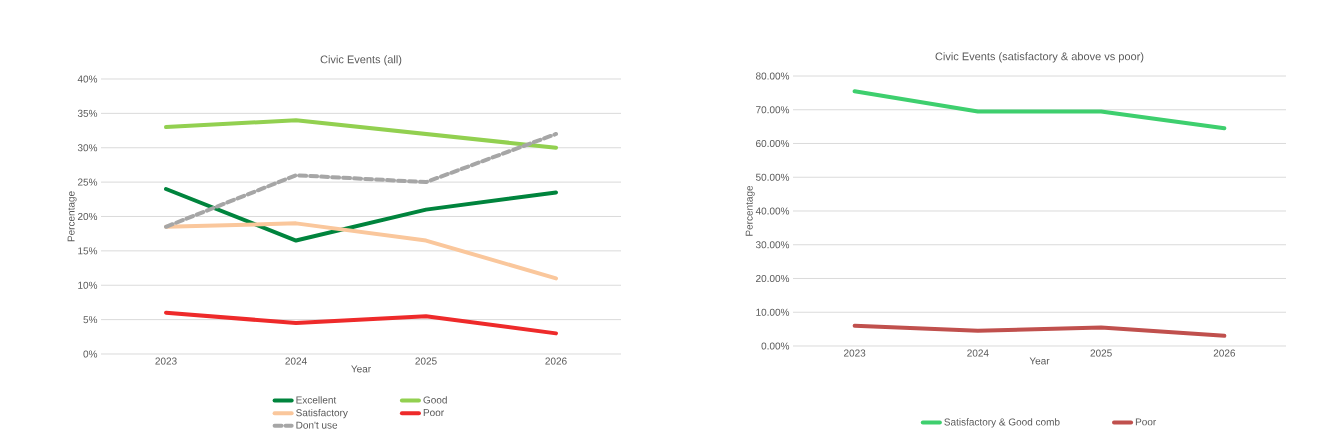 Image resolution: width=1342 pixels, height=447 pixels. I want to click on y-tick-label: 60.00%, so click(773, 143).